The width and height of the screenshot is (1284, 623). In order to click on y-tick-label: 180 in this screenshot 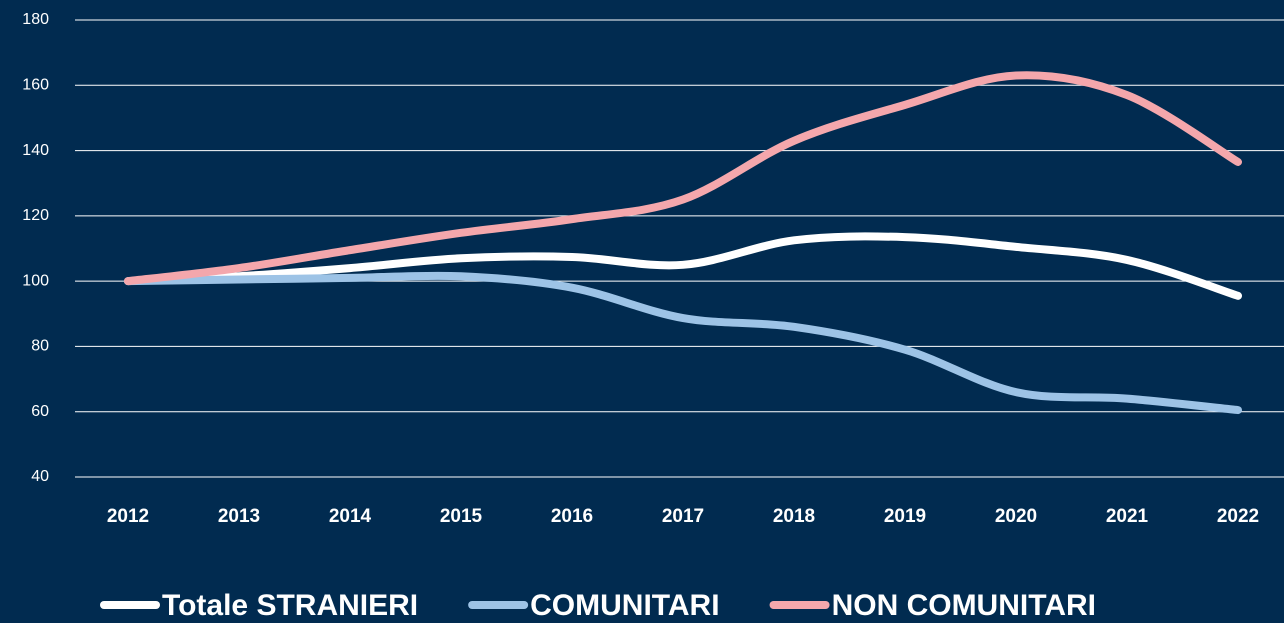, I will do `click(35, 19)`.